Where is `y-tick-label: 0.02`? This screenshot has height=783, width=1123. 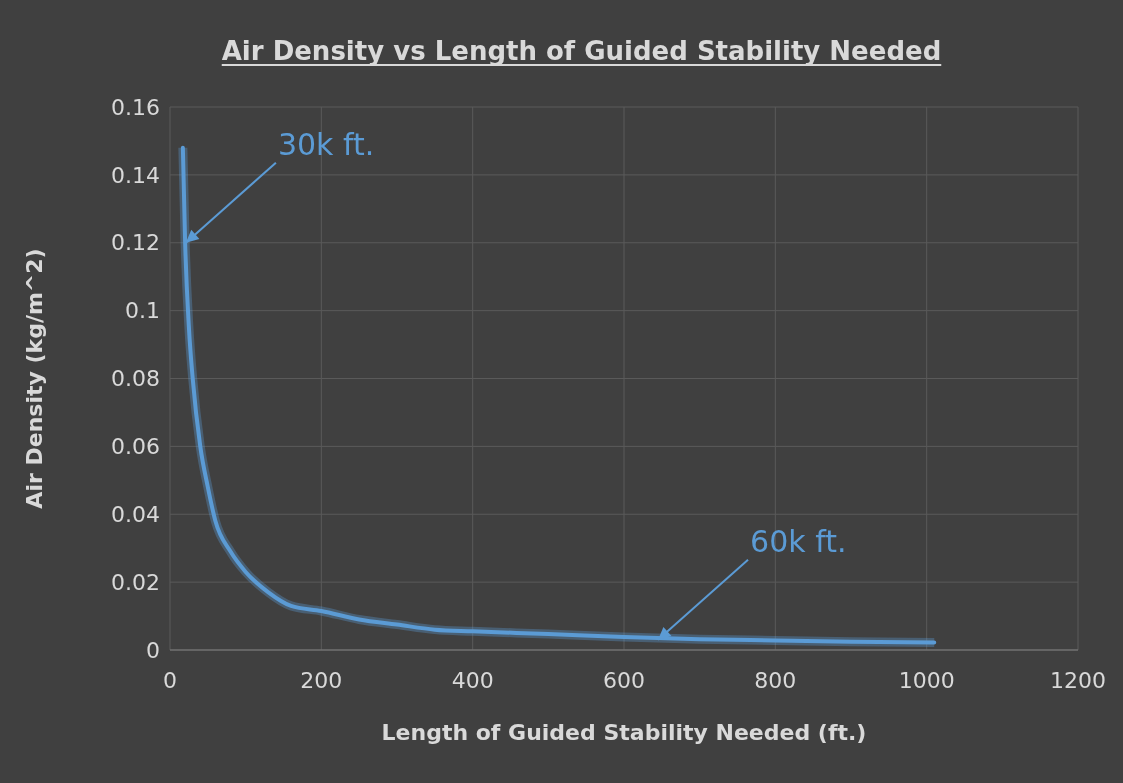
y-tick-label: 0.02 is located at coordinates (135, 582).